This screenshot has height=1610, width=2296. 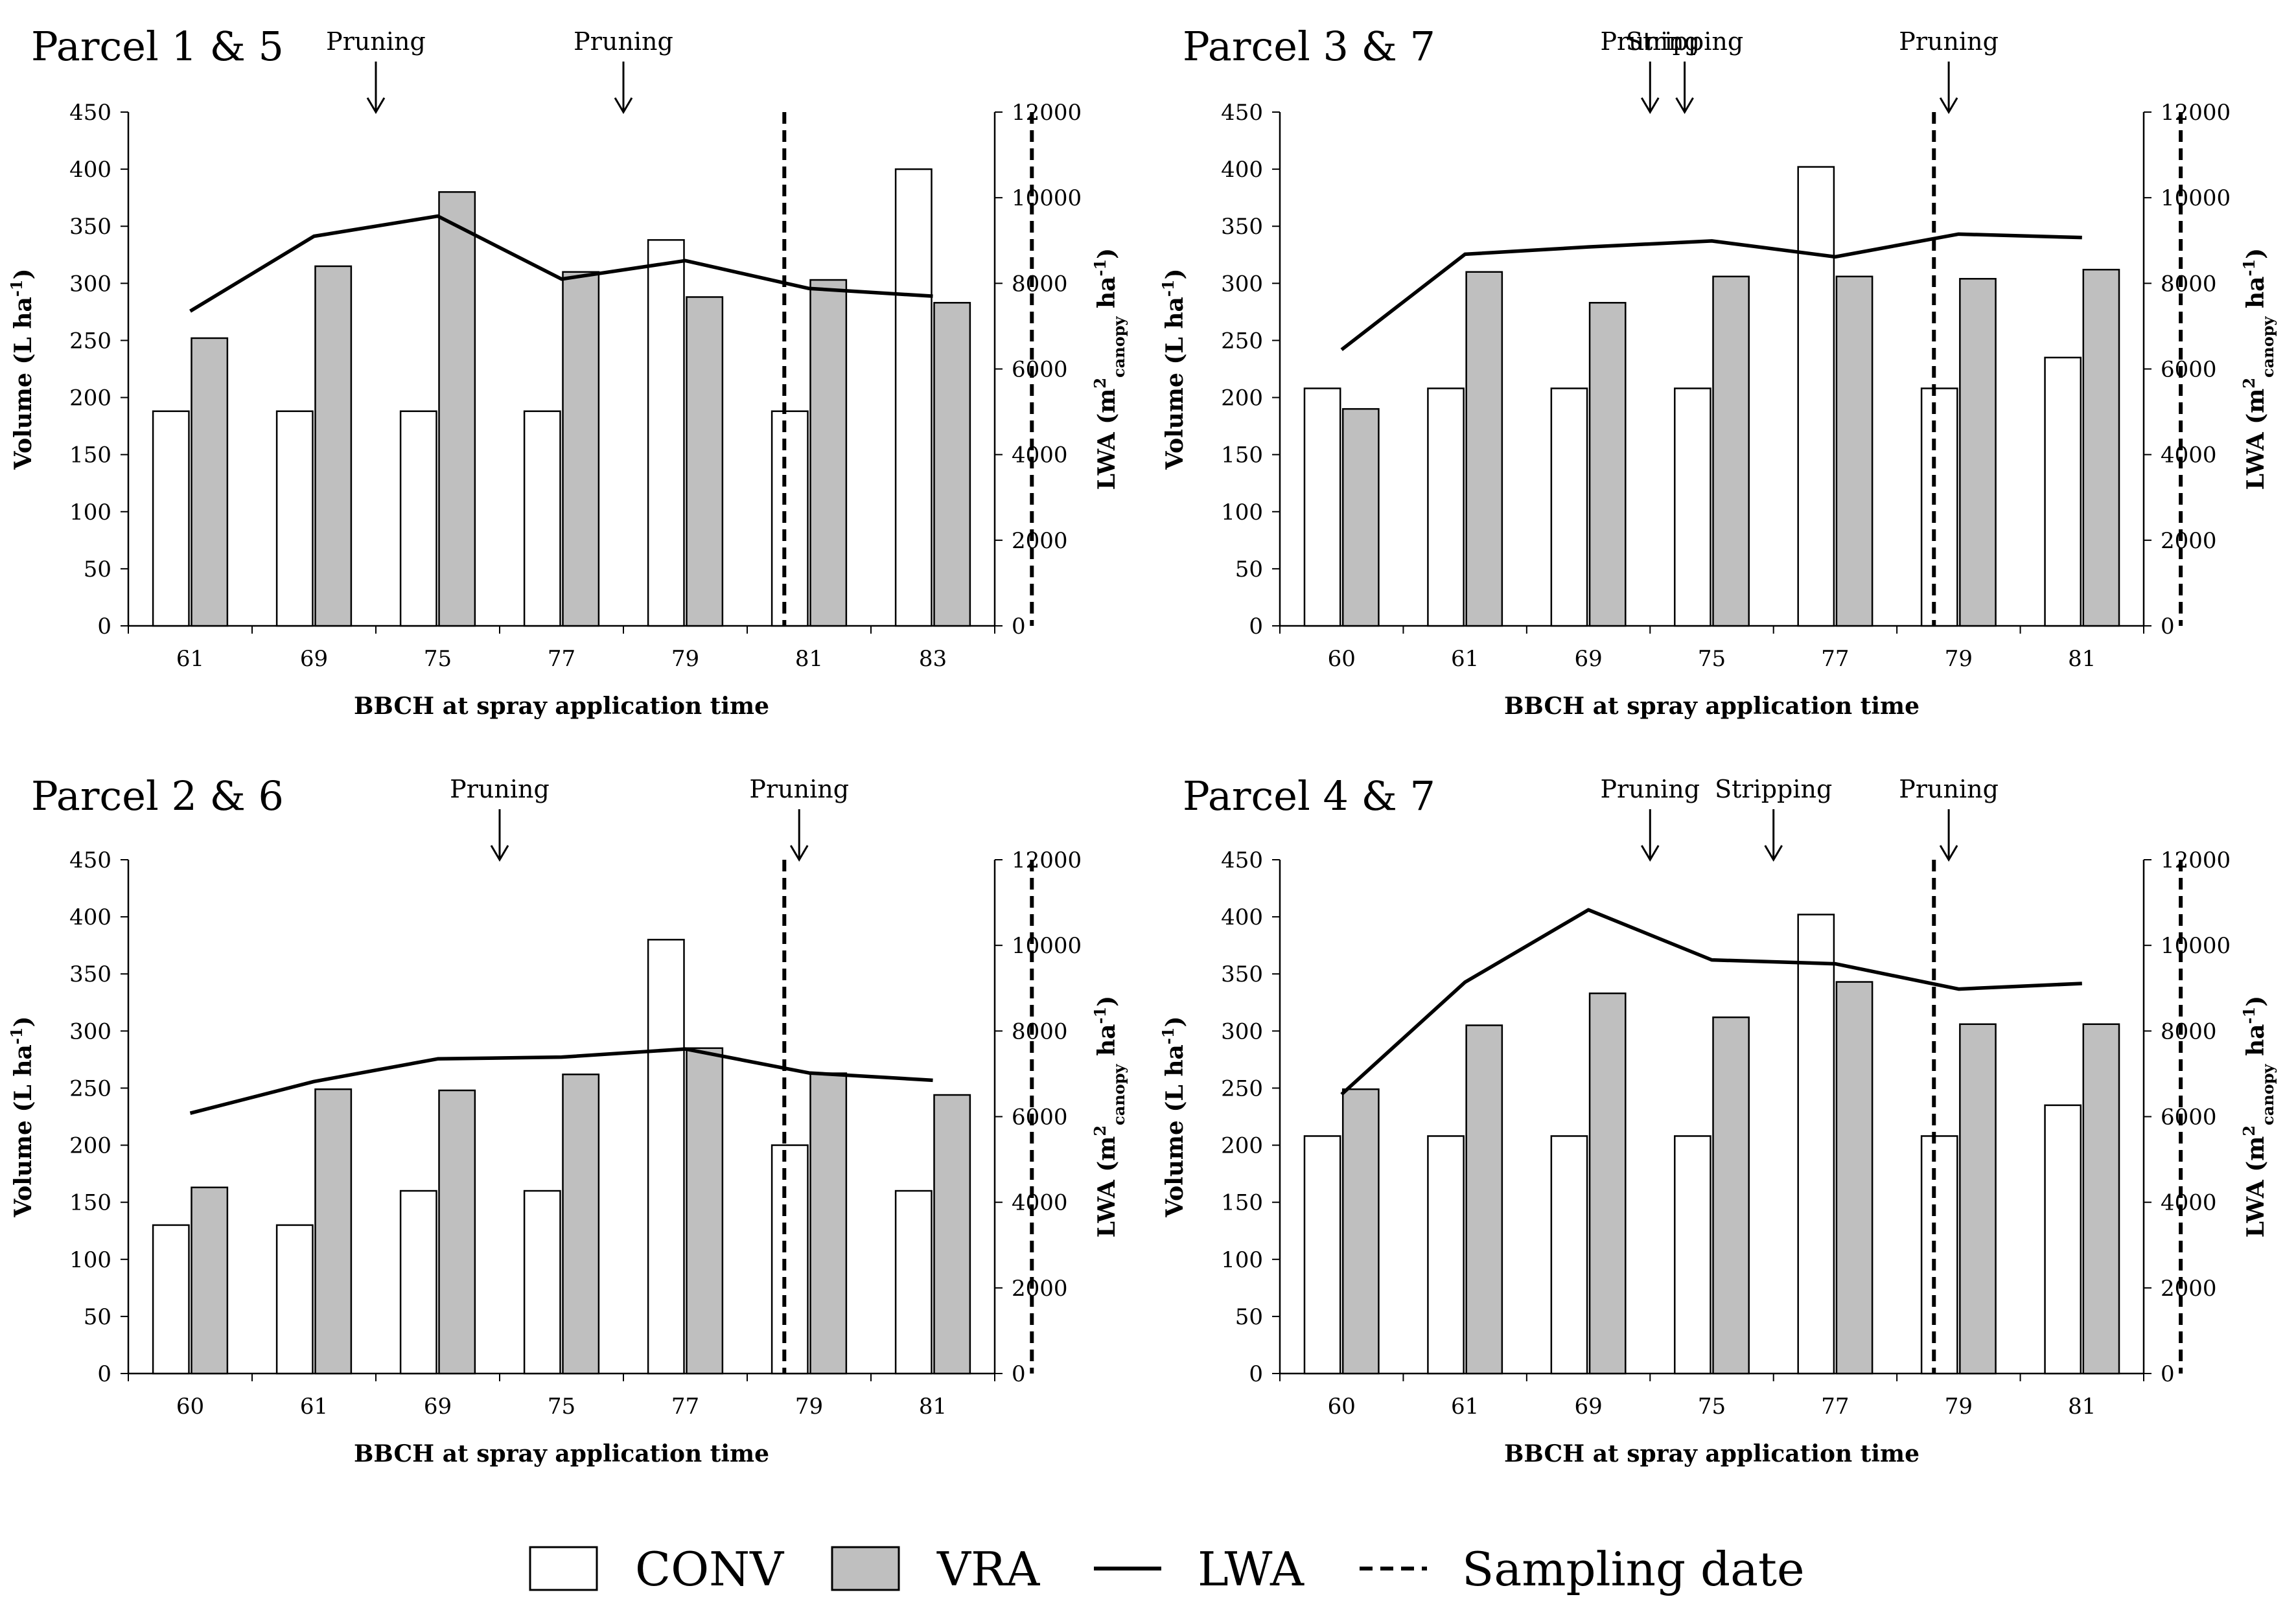 I want to click on legend-vra-swatch, so click(x=865, y=1568).